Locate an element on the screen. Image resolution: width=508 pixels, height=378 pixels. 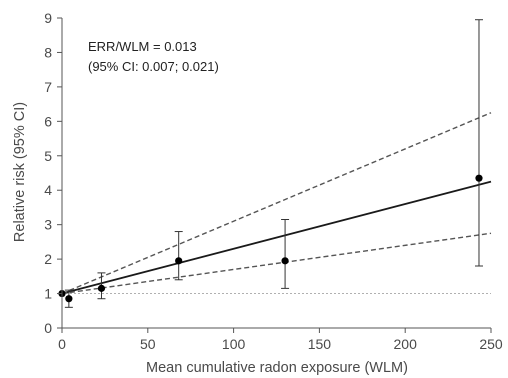
y-tick-label-3: 3 is located at coordinates (48, 225).